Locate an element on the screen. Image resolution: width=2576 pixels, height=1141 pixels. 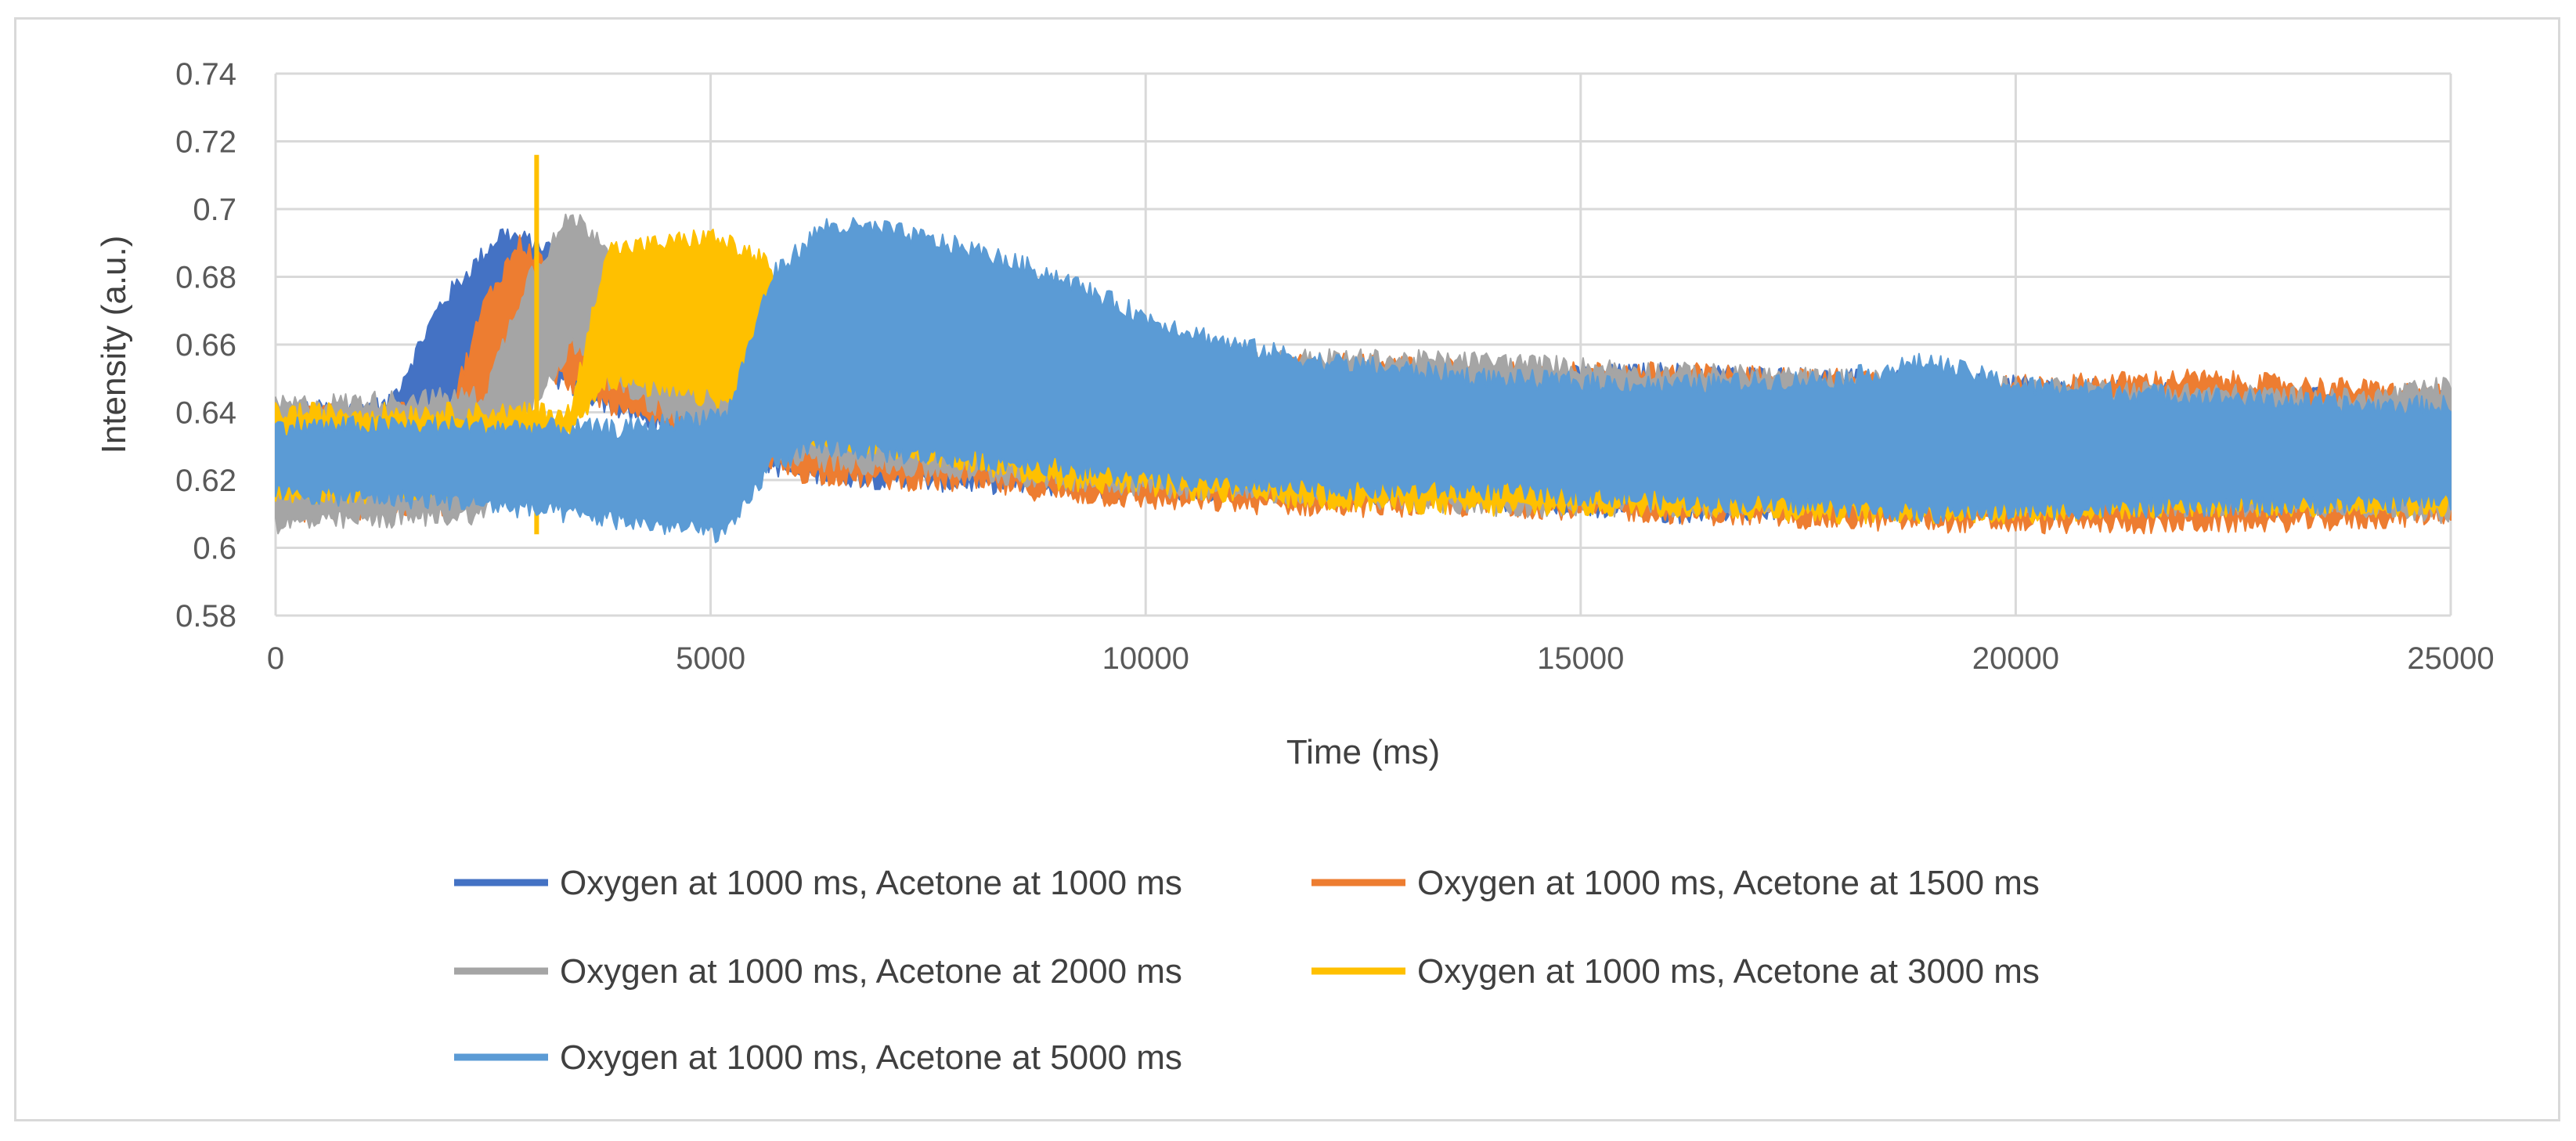
x-tick-label: 25000 is located at coordinates (2450, 658).